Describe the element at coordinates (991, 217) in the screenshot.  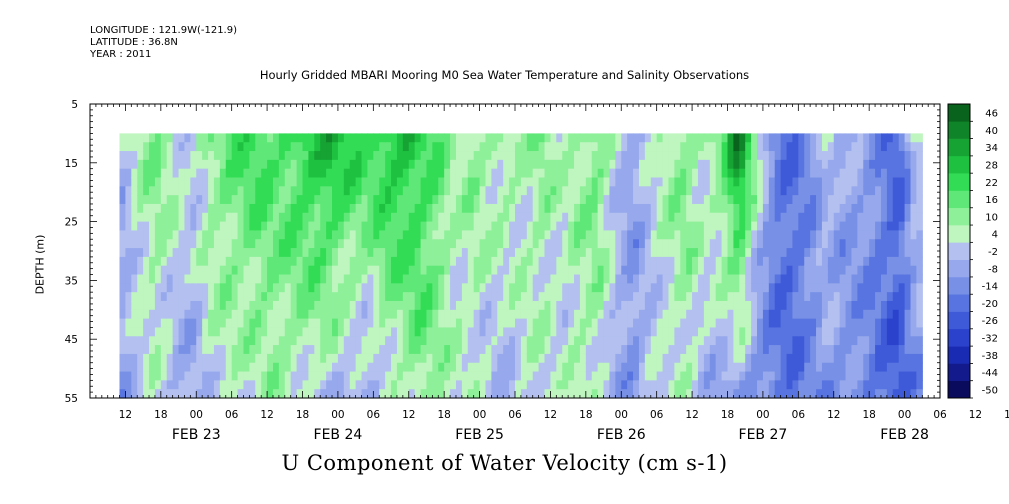
I see `colorbar-tick-label: 10` at that location.